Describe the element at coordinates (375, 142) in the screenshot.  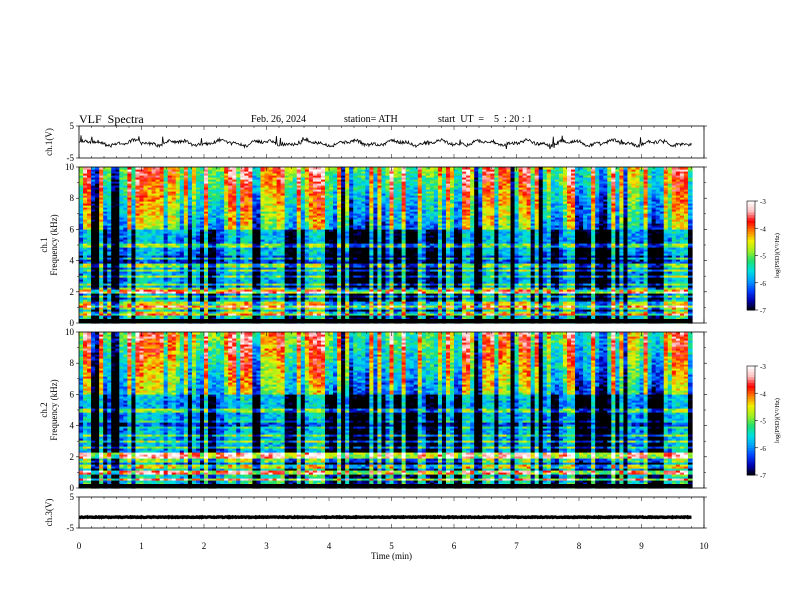
I see `panel-ch1-waveform: 5-5ch.1(V)` at that location.